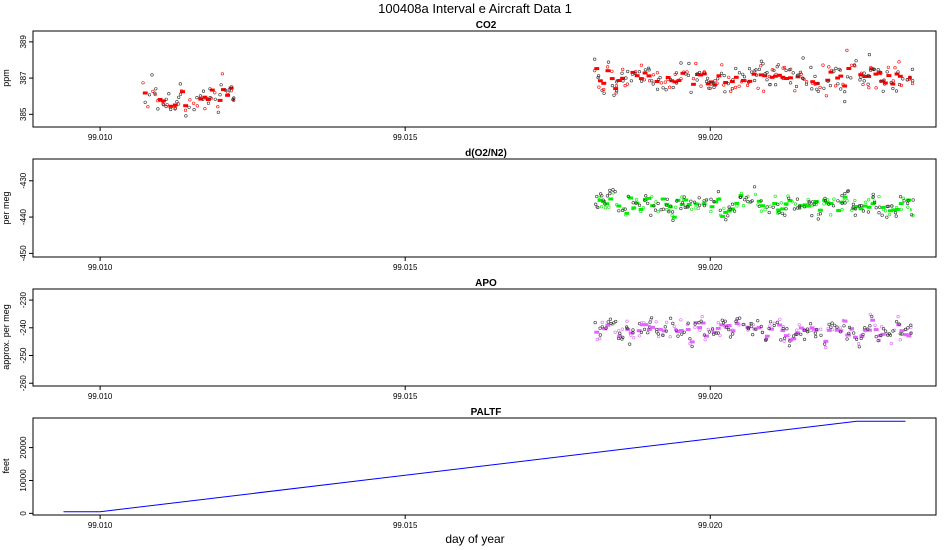 The image size is (950, 550). I want to click on o2n2-y-tick-label: -440, so click(23, 217).